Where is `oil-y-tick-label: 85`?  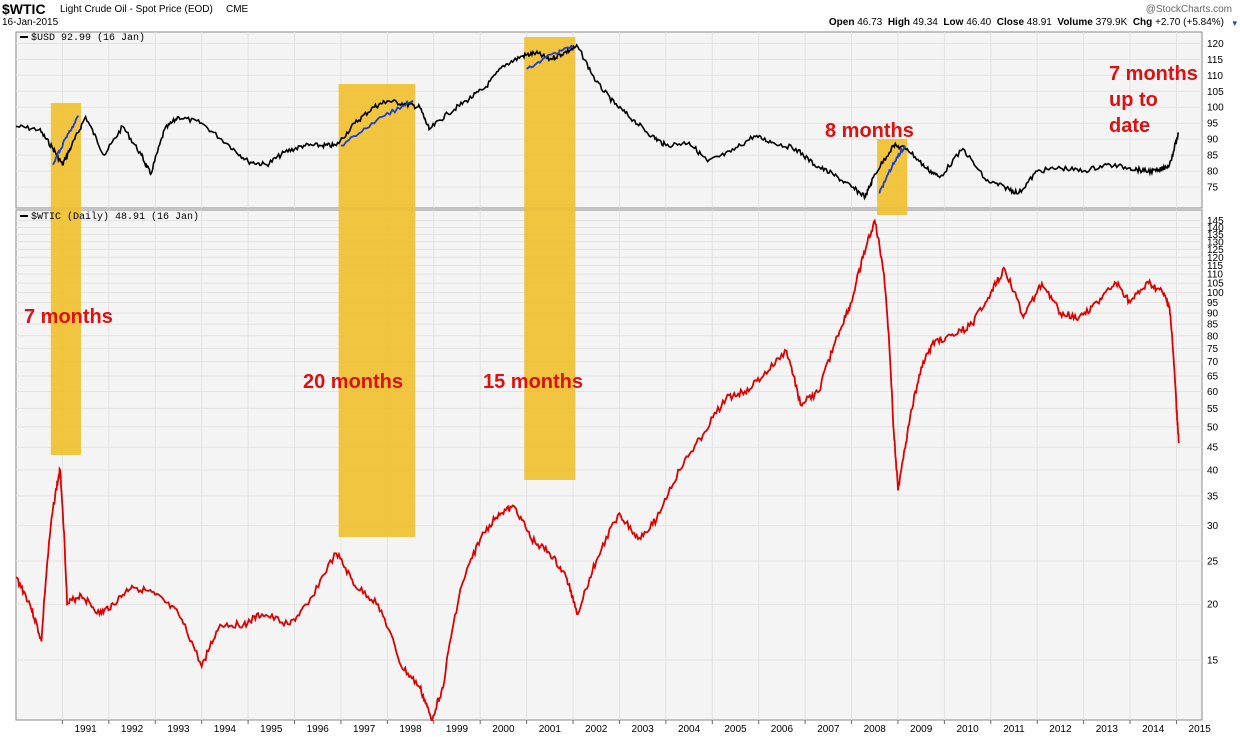
oil-y-tick-label: 85 is located at coordinates (1213, 325).